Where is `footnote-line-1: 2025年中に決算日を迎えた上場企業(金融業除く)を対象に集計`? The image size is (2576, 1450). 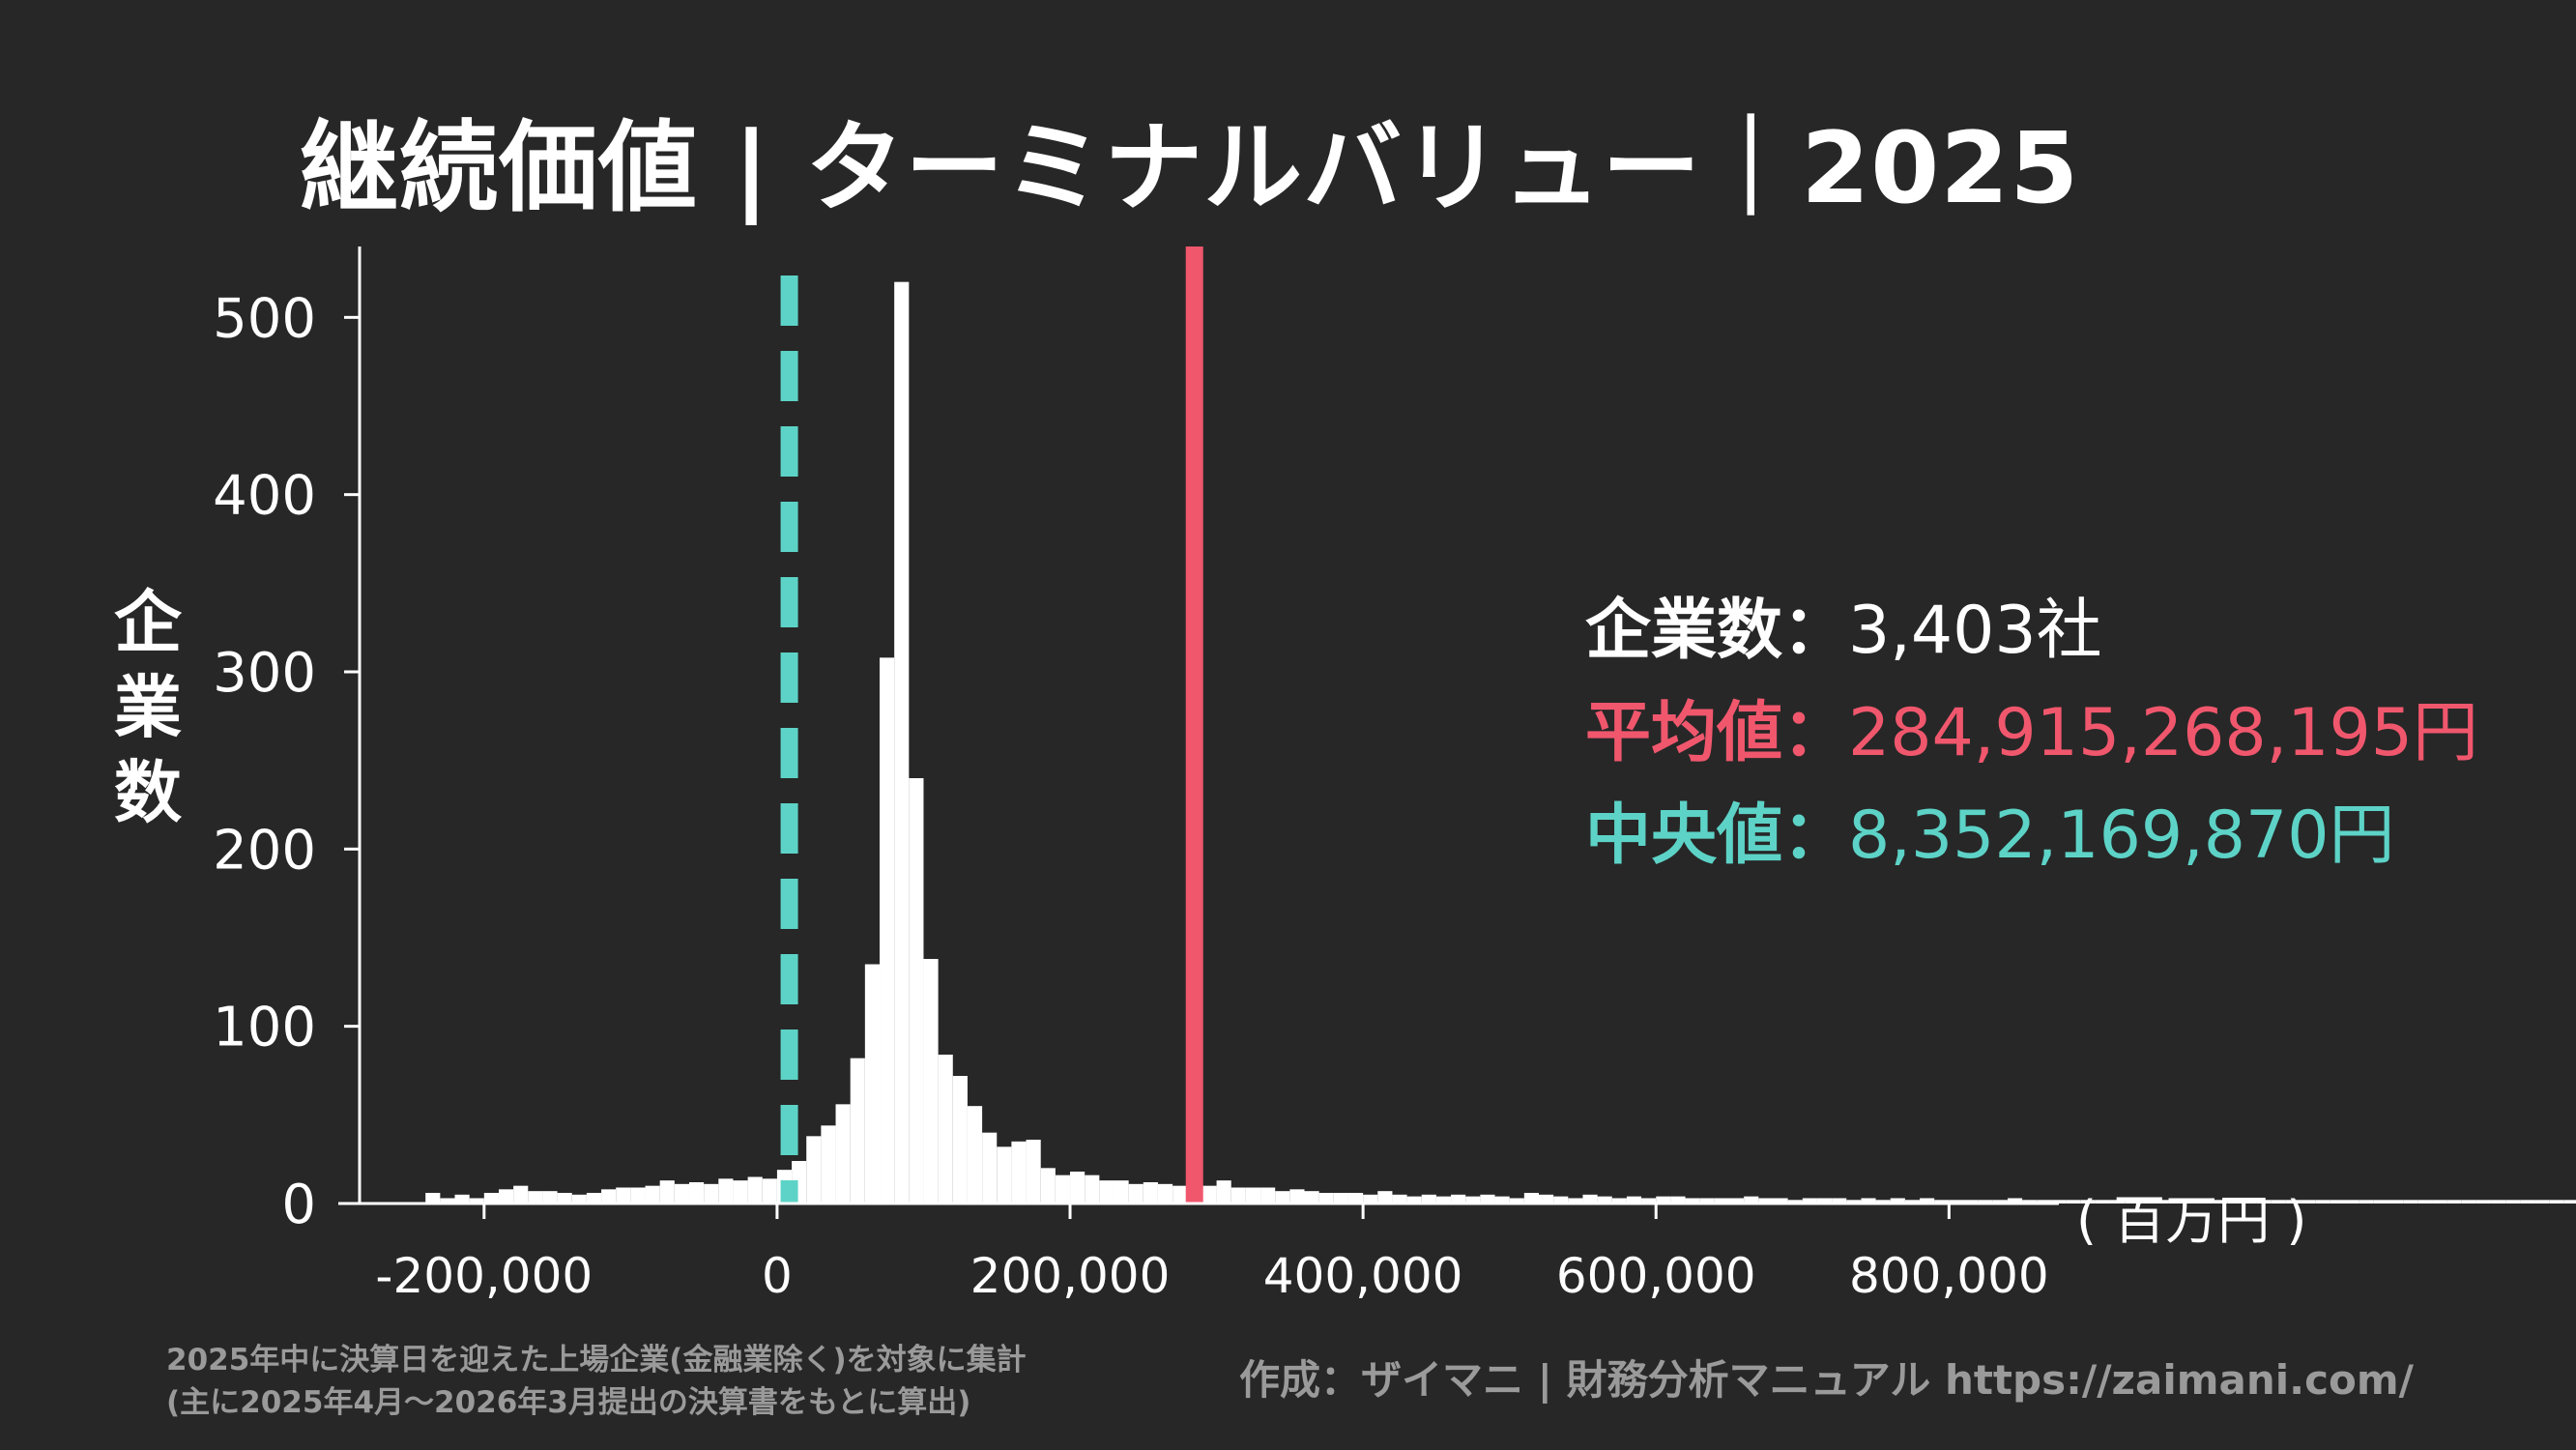
footnote-line-1: 2025年中に決算日を迎えた上場企業(金融業除く)を対象に集計 is located at coordinates (597, 1360).